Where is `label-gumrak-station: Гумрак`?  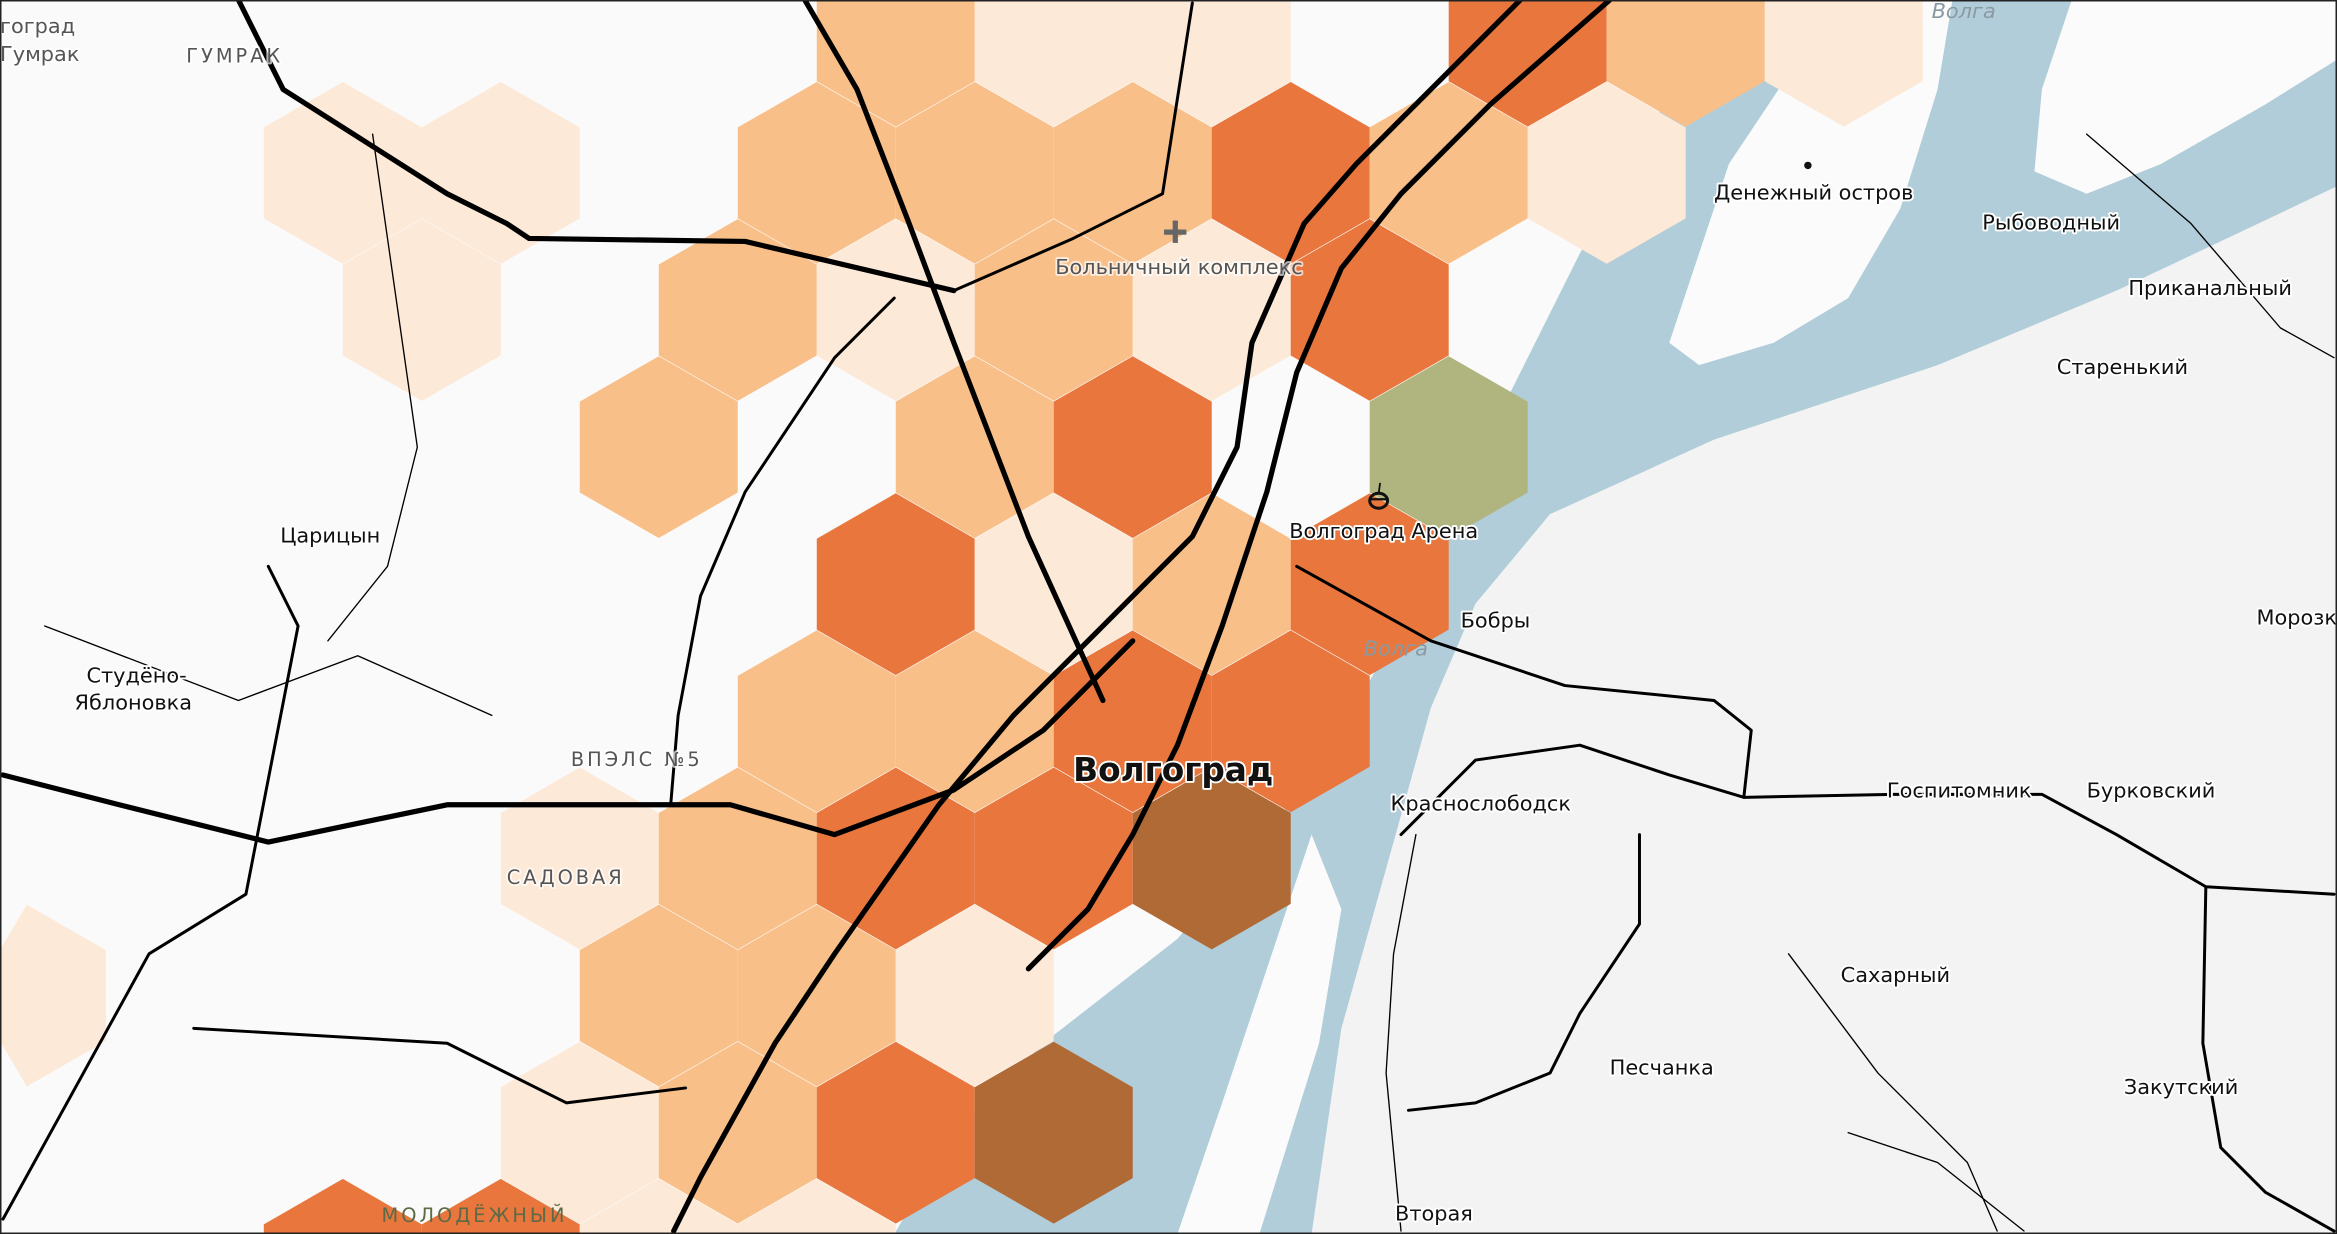 label-gumrak-station: Гумрак is located at coordinates (39, 54).